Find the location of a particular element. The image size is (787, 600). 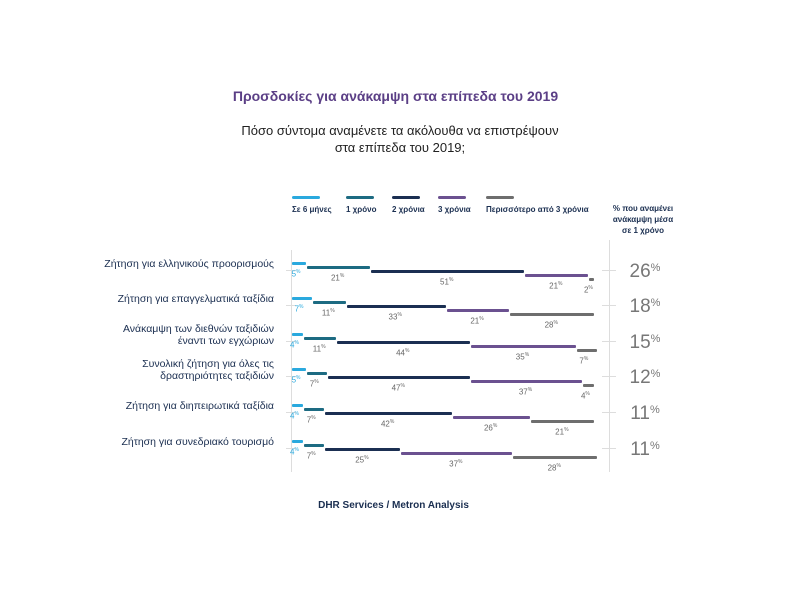

data-label: 44% is located at coordinates (403, 353).